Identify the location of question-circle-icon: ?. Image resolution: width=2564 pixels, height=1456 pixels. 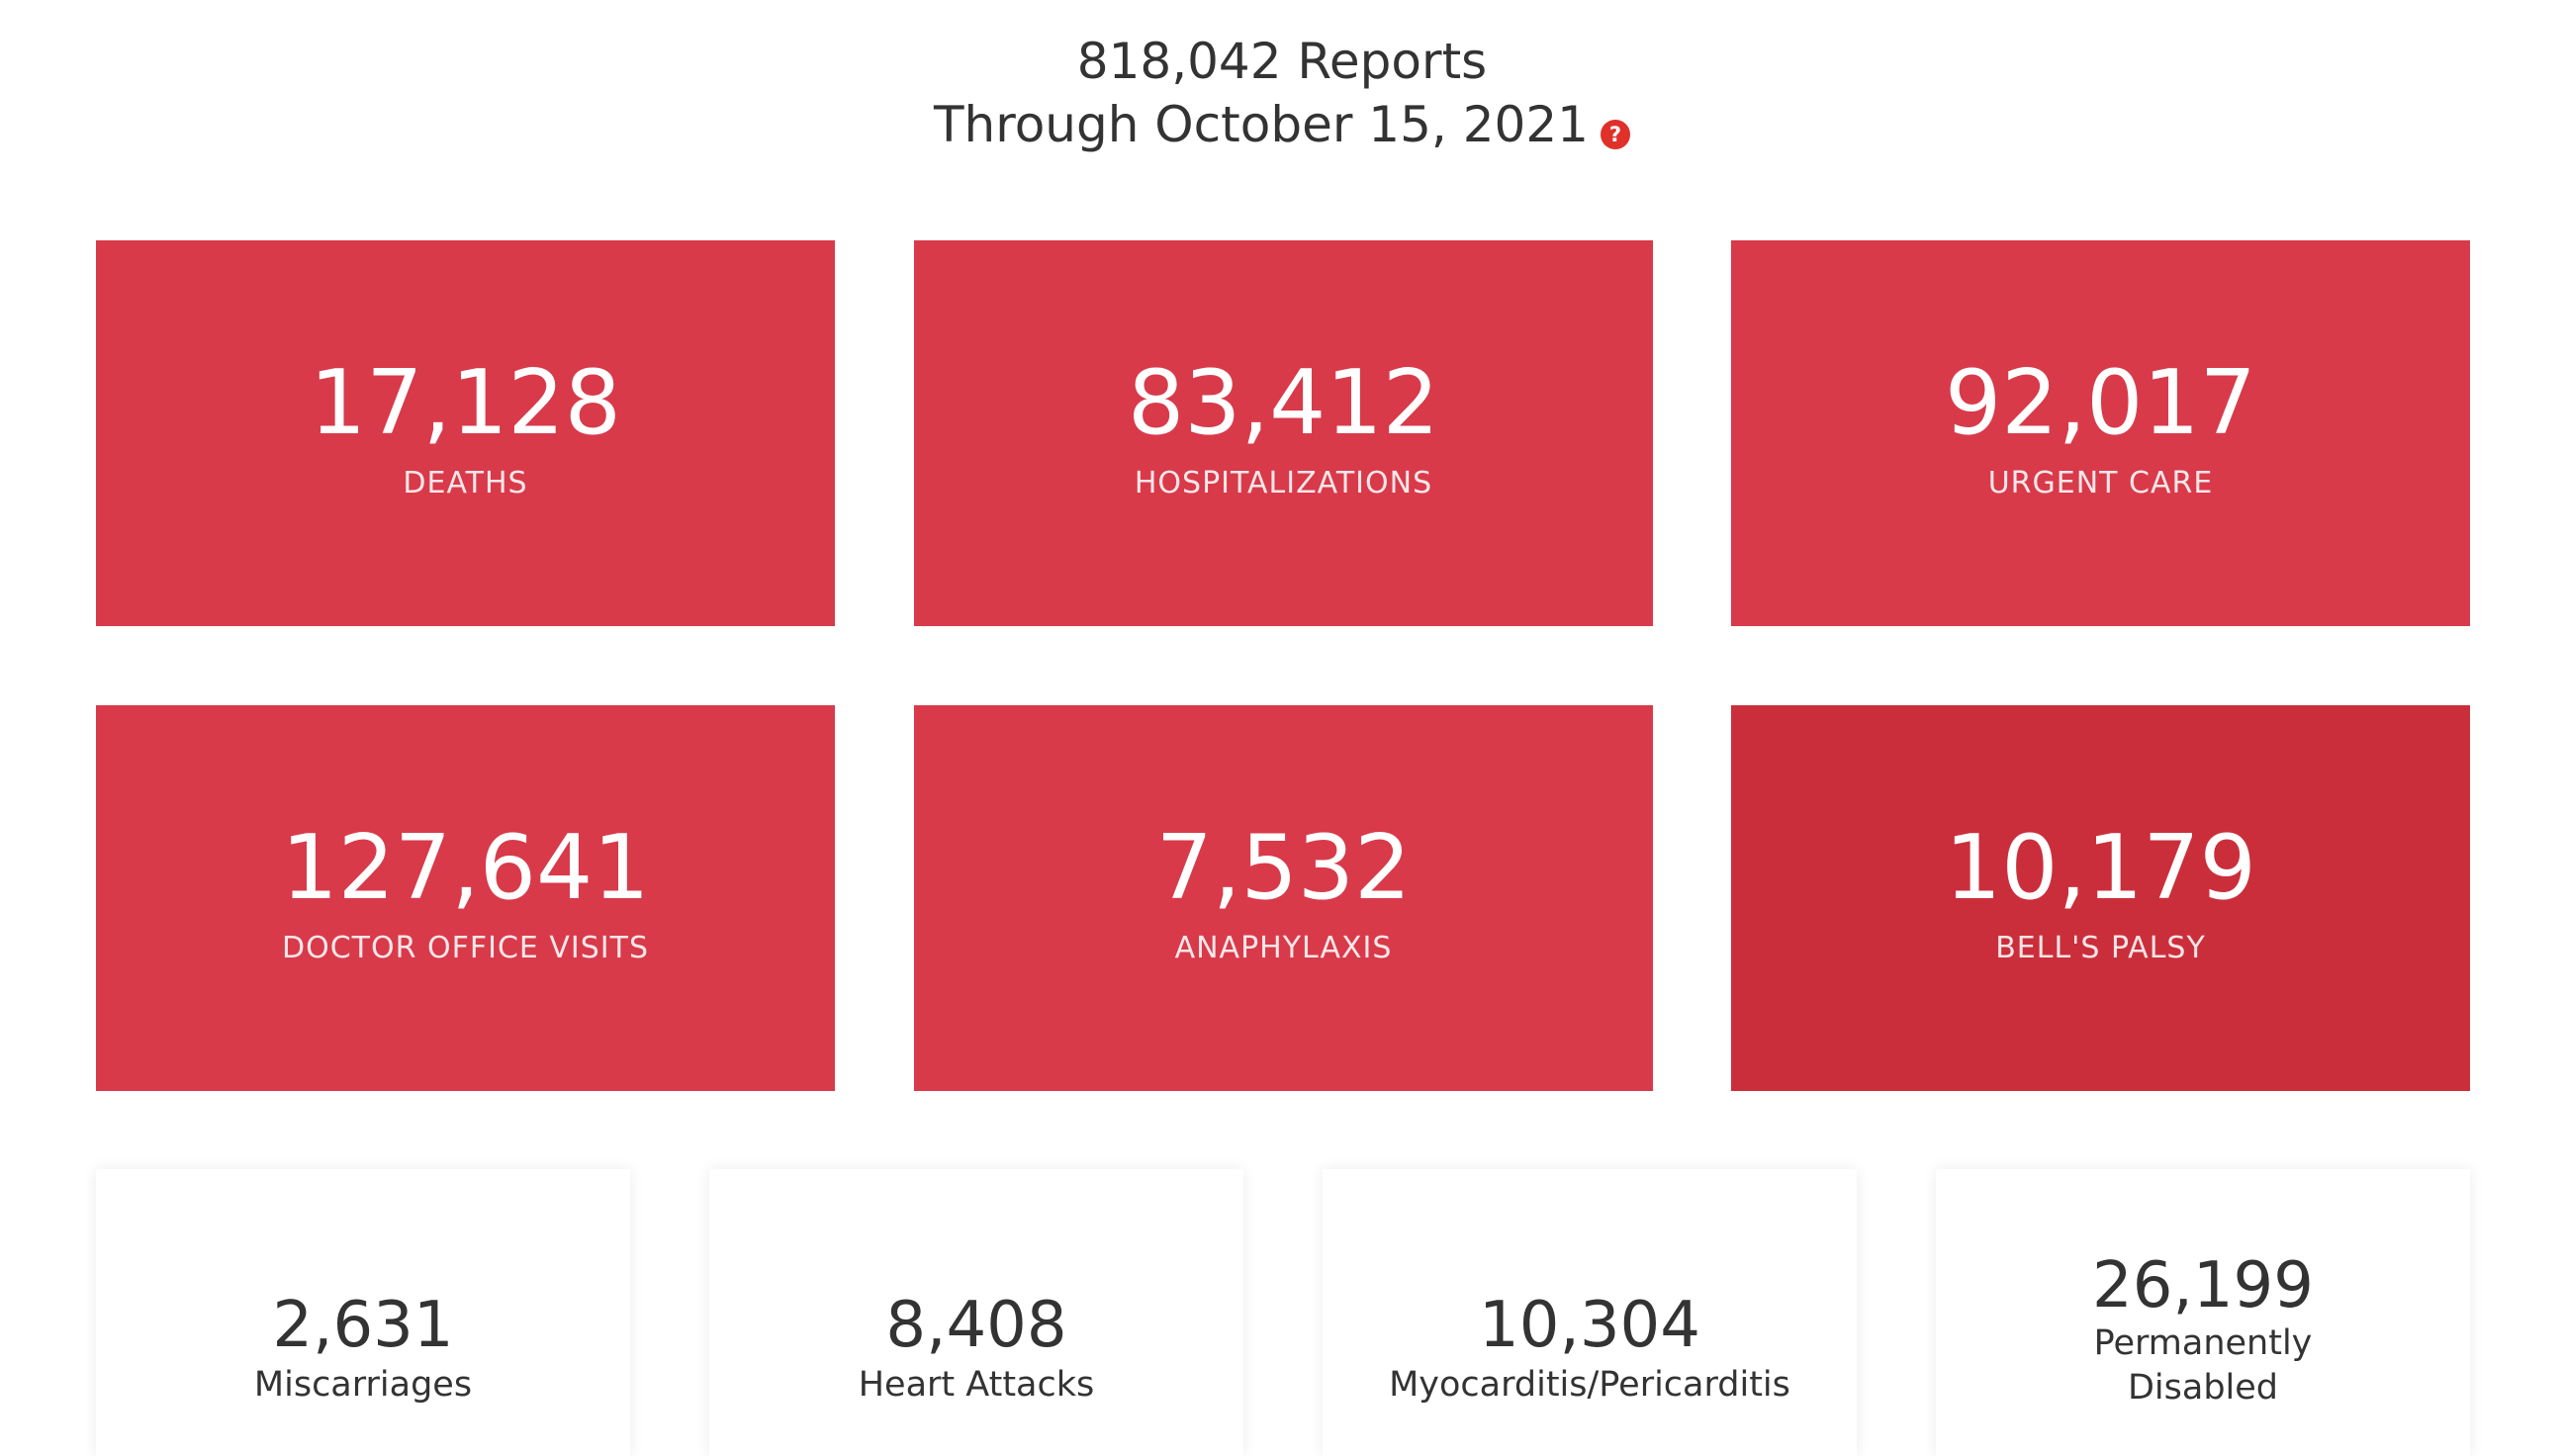
(1615, 134).